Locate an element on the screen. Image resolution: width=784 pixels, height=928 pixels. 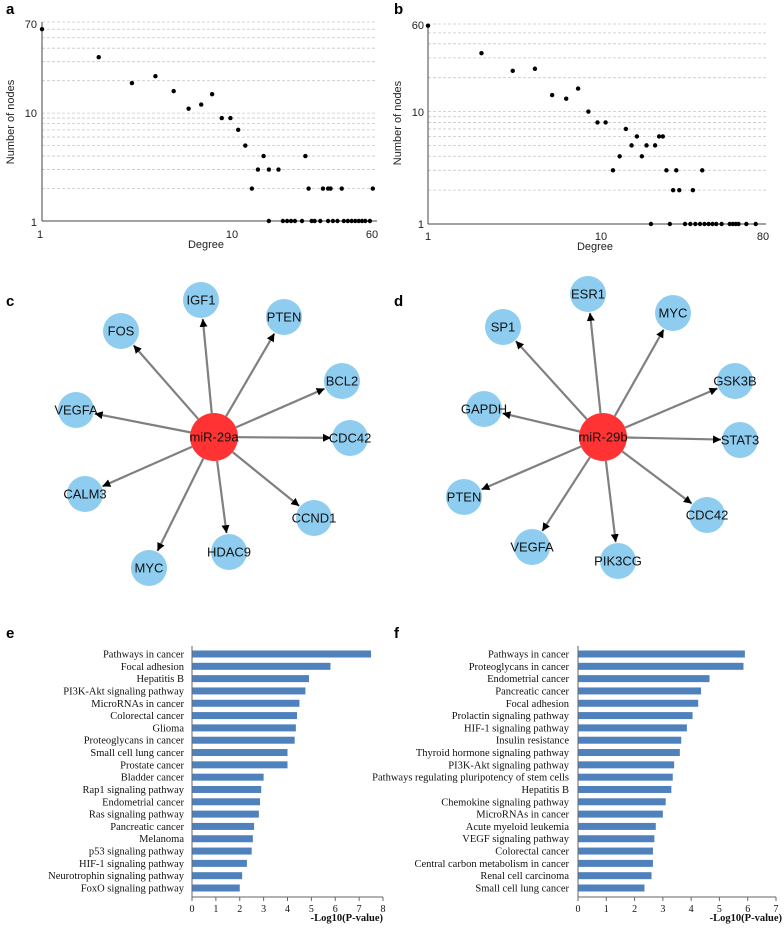
edge-c-pten is located at coordinates (250, 374).